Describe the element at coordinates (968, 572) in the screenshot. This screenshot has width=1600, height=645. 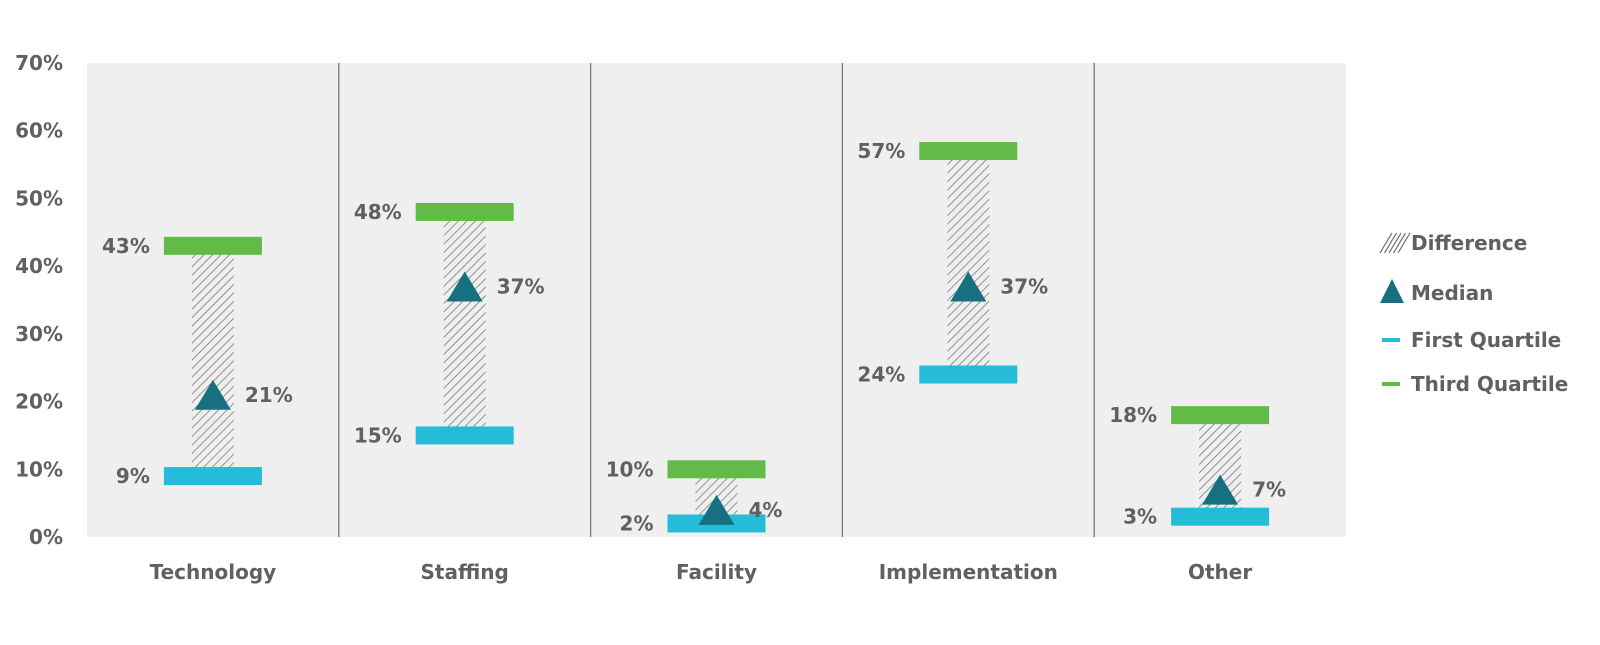
I see `x-tick-label: Implementation` at that location.